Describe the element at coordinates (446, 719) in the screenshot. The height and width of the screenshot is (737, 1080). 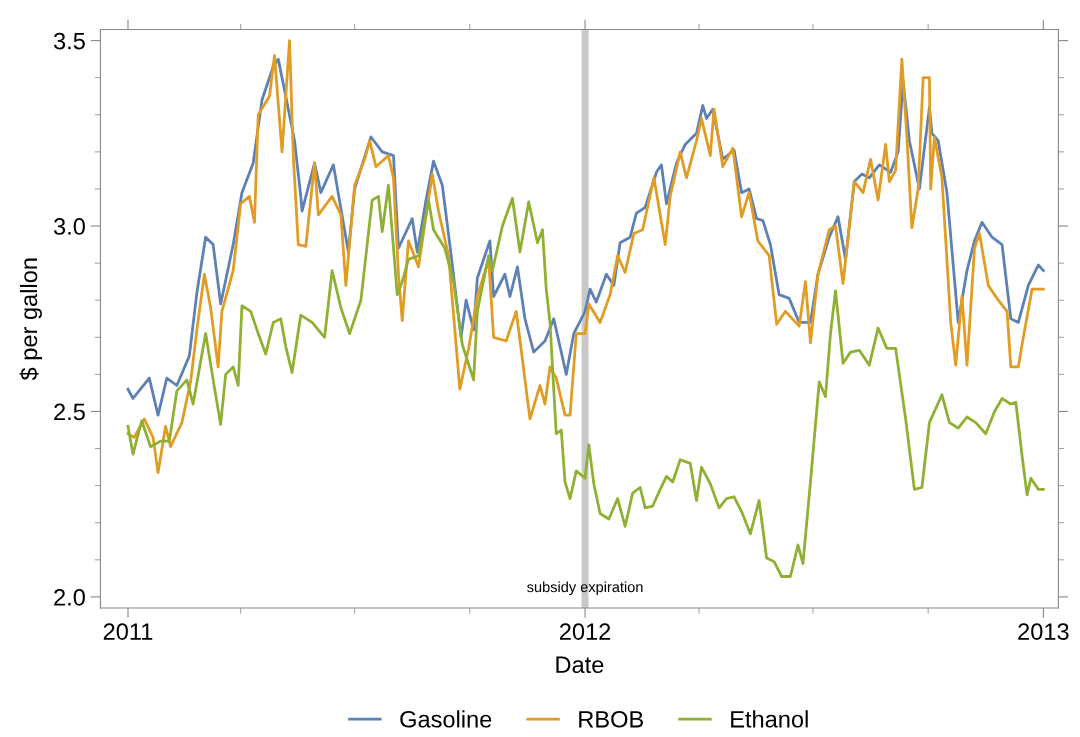
I see `legend-label: Gasoline` at that location.